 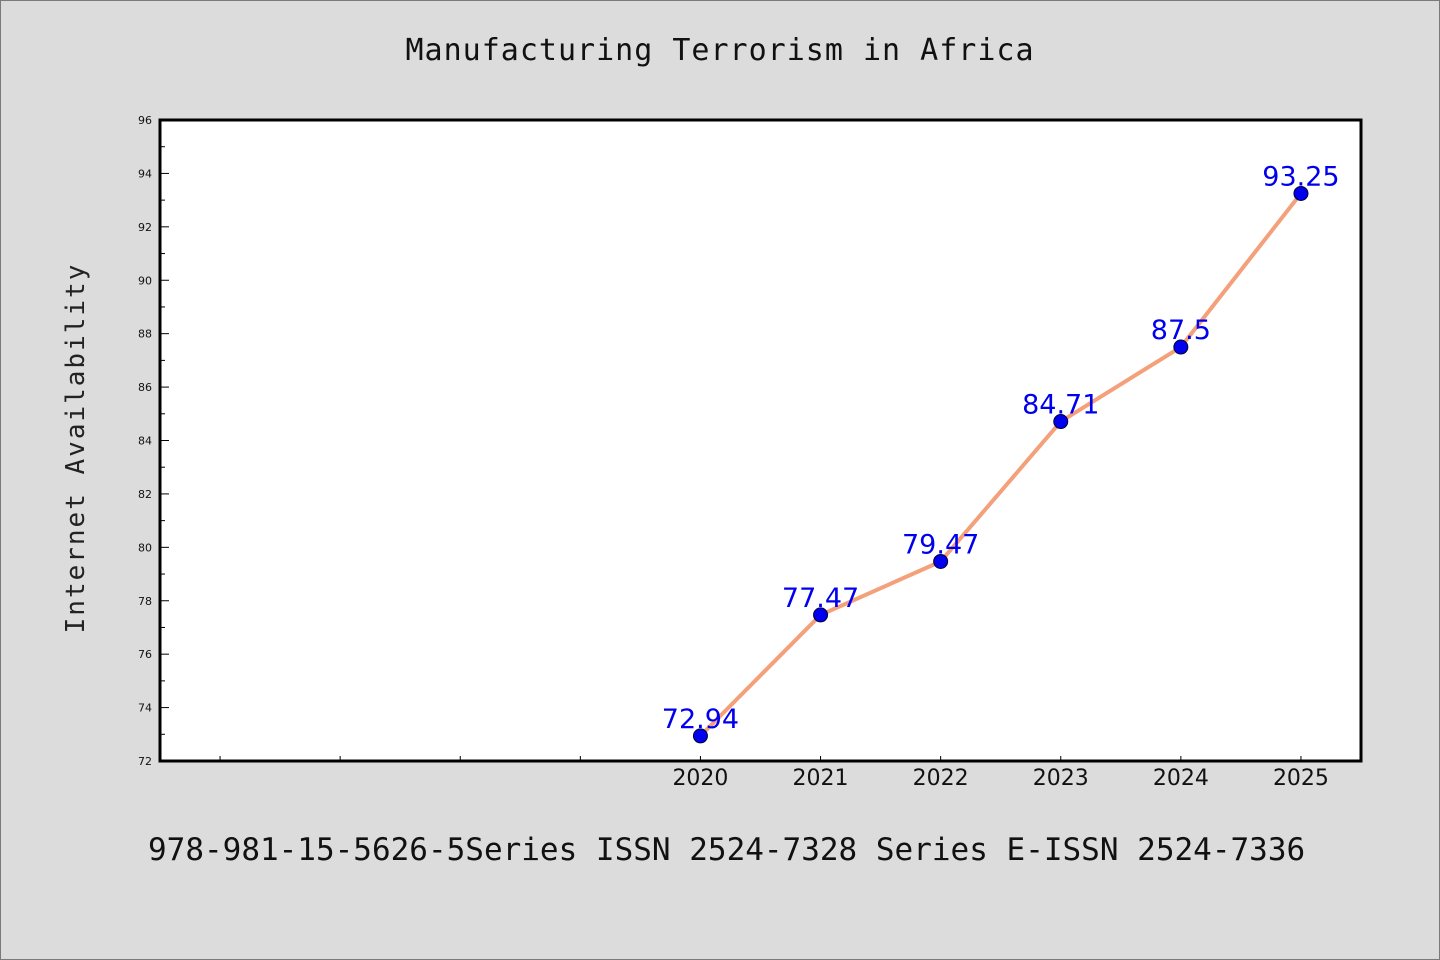 What do you see at coordinates (153, 441) in the screenshot?
I see `y-axis-ticks: 72 74 76 78 80 82 84 86 88 90 92 94 96` at bounding box center [153, 441].